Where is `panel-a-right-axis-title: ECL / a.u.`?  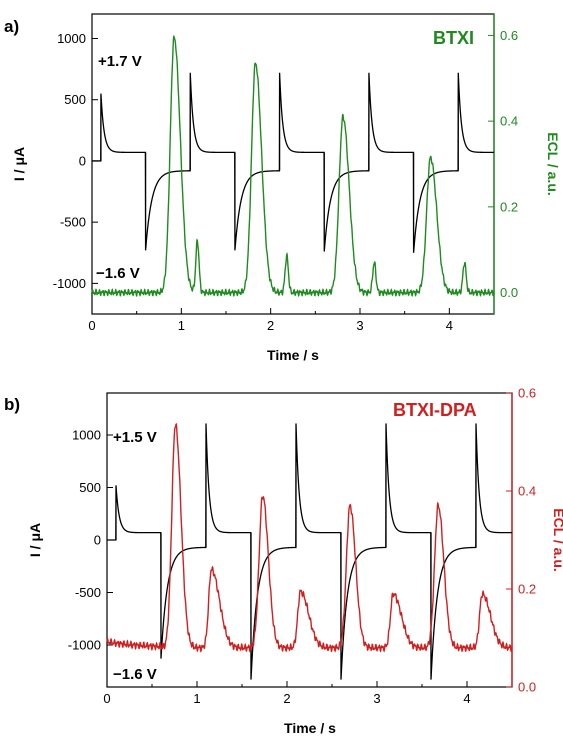
panel-a-right-axis-title: ECL / a.u. is located at coordinates (553, 164).